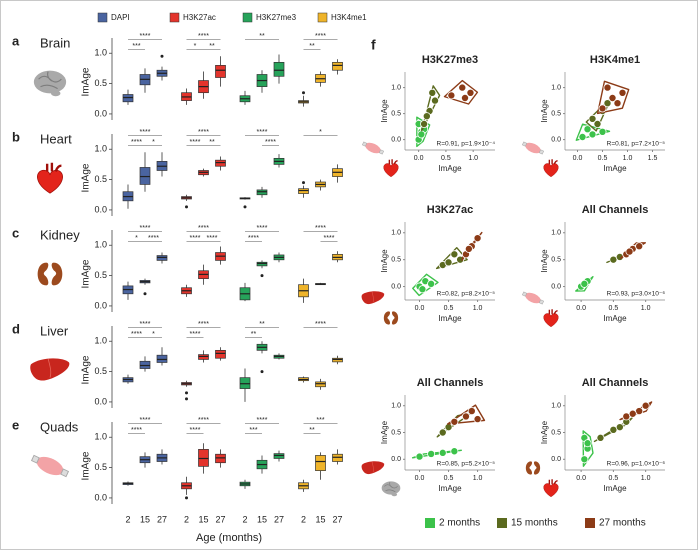 Image resolution: width=698 pixels, height=550 pixels. What do you see at coordinates (373, 45) in the screenshot?
I see `panel-label: f` at bounding box center [373, 45].